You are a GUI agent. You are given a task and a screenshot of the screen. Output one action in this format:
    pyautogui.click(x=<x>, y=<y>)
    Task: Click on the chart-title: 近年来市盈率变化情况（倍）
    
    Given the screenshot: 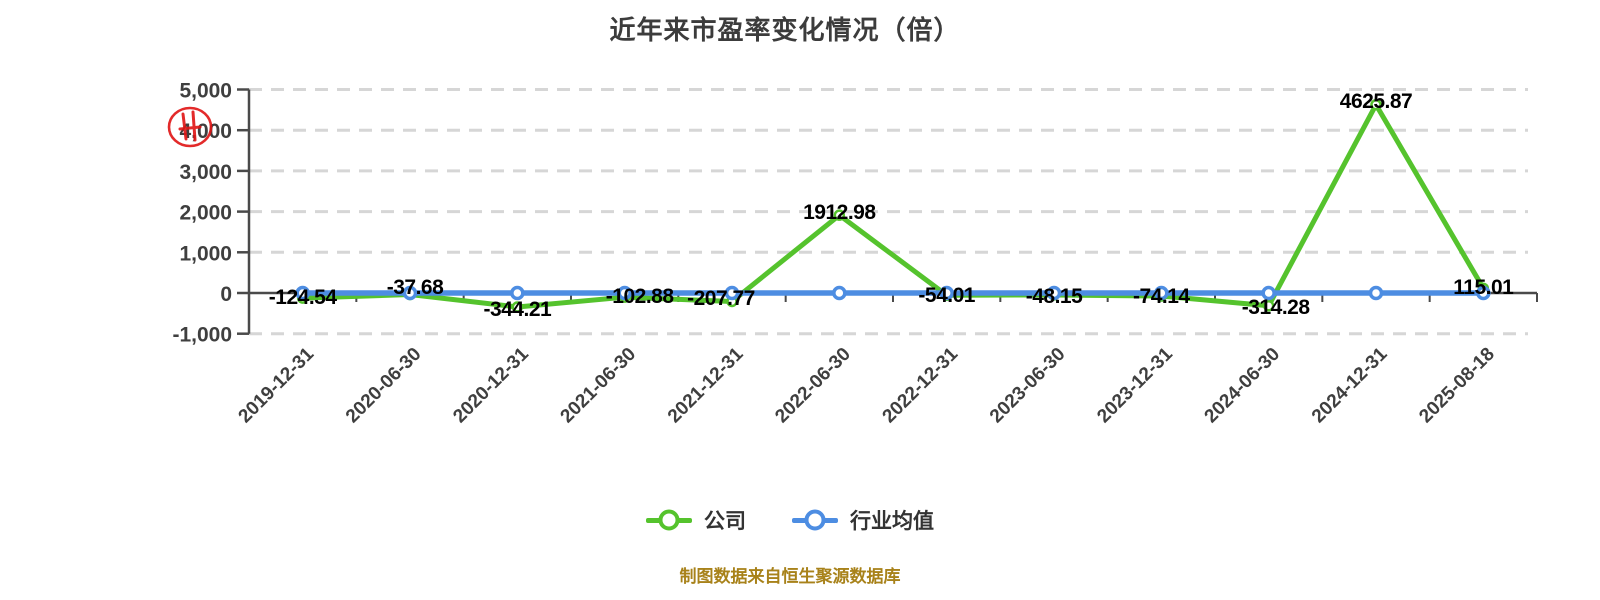 What is the action you would take?
    pyautogui.click(x=785, y=30)
    